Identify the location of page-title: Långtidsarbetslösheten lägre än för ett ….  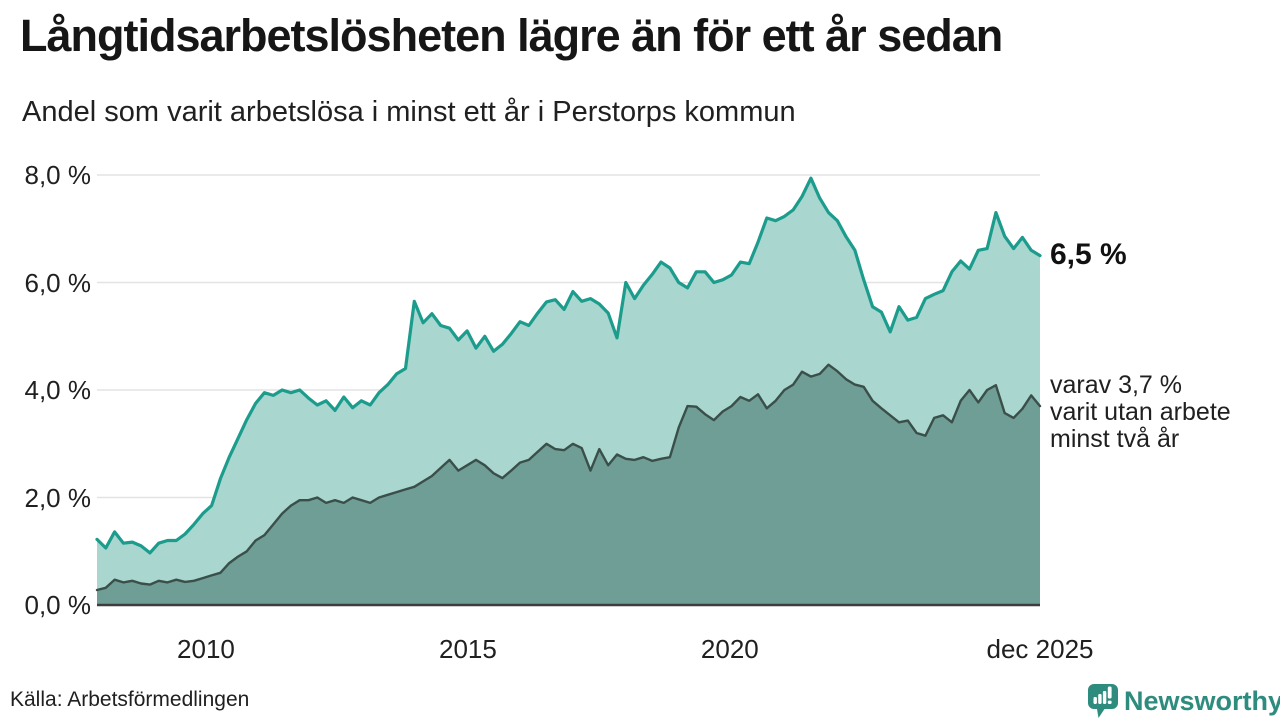
(511, 35).